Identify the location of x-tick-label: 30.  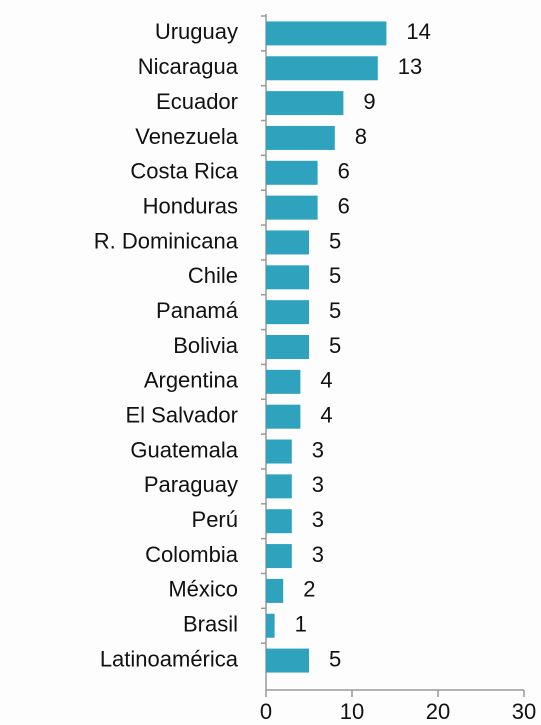
(524, 711).